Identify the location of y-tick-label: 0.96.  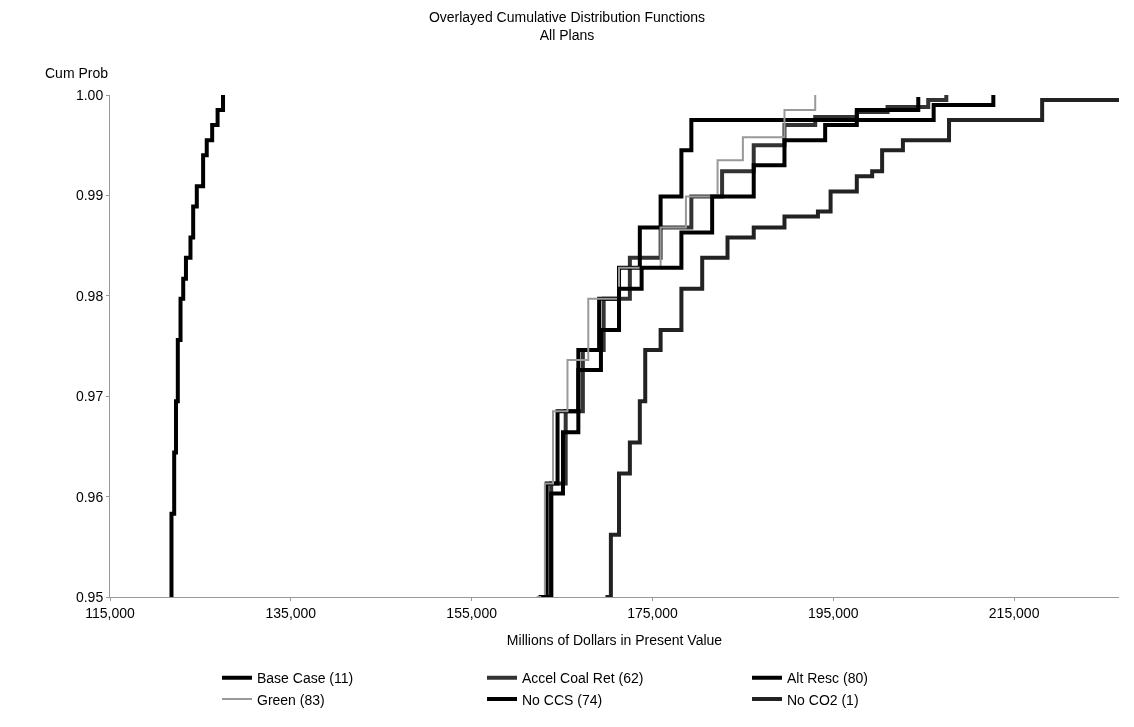
(89, 496).